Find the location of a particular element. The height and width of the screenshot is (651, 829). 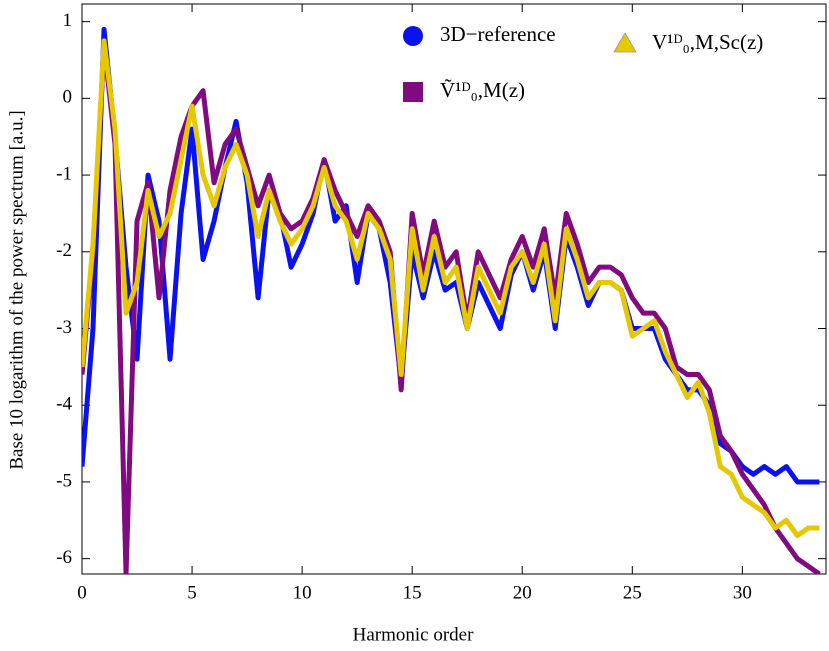

y-tick-label: 1 is located at coordinates (68, 20).